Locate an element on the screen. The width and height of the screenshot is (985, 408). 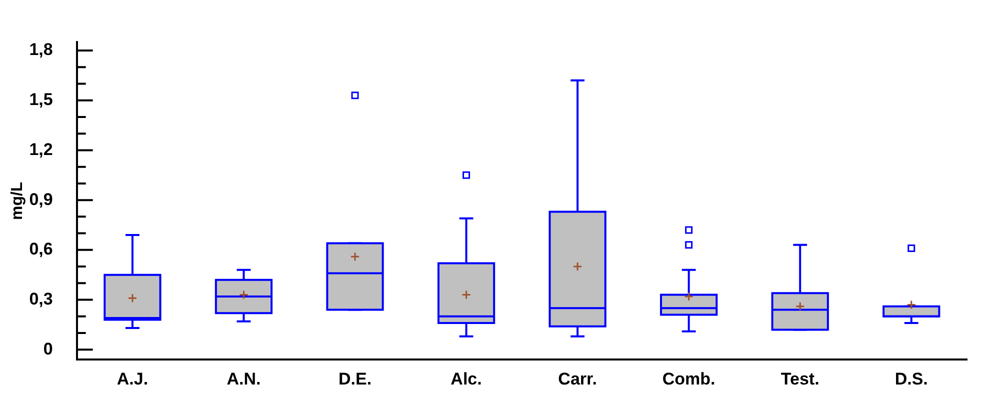
y-axis-title: mg/L is located at coordinates (17, 201).